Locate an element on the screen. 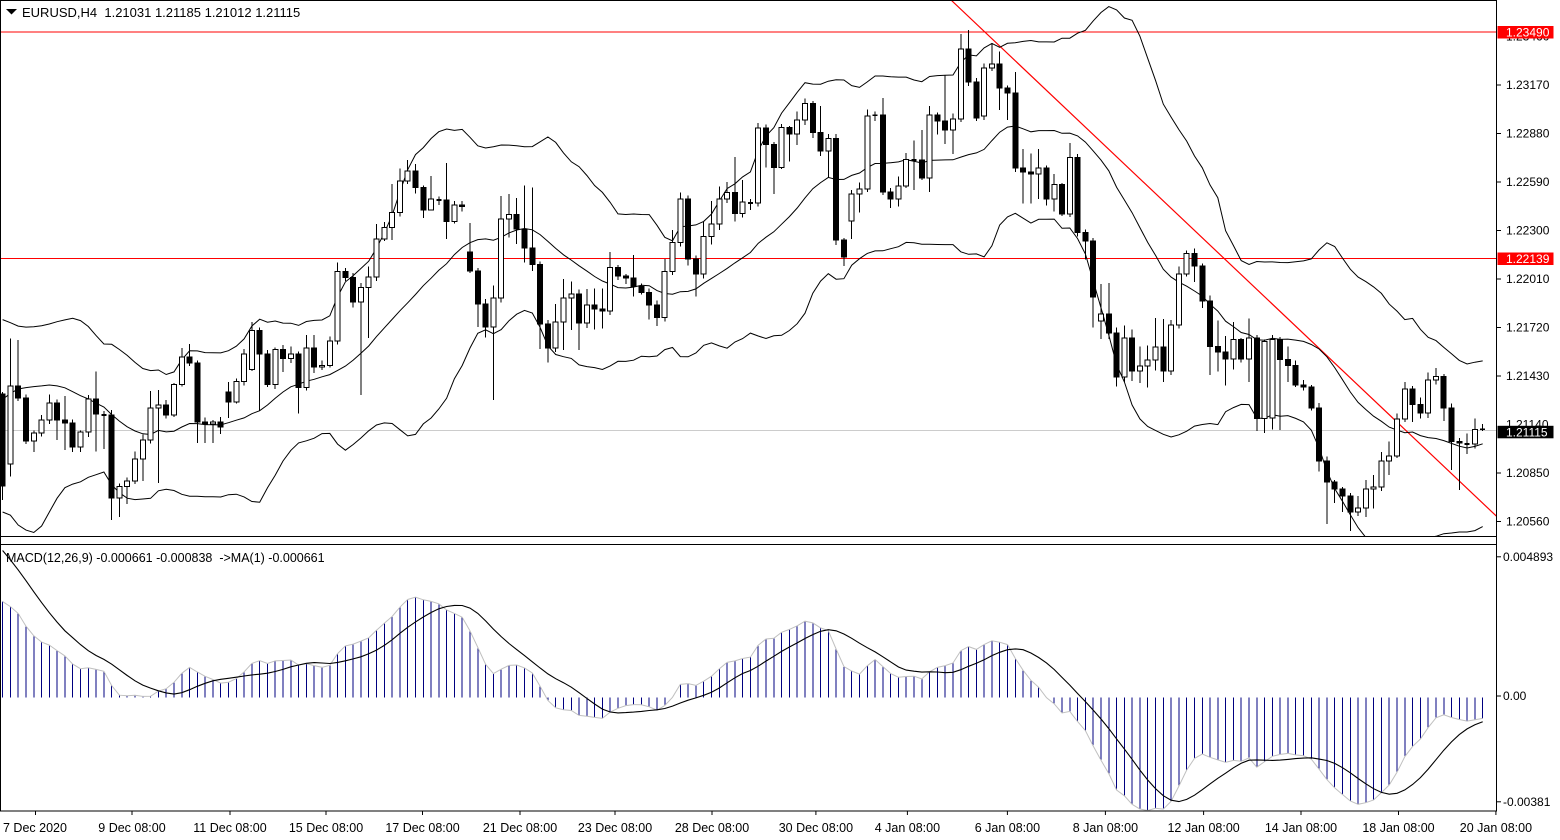  svg-text: 0.004893 is located at coordinates (1528, 557).